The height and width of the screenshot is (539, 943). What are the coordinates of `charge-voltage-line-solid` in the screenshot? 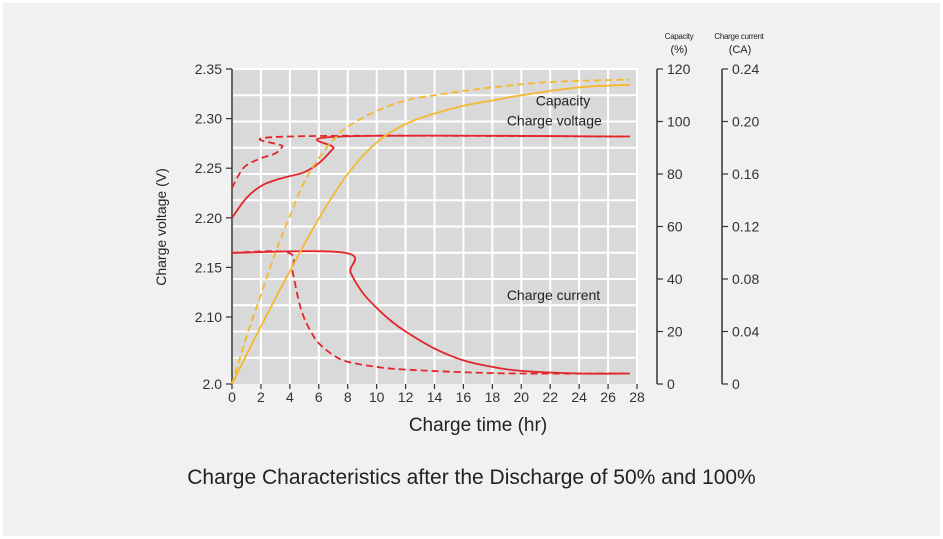 It's located at (430, 176).